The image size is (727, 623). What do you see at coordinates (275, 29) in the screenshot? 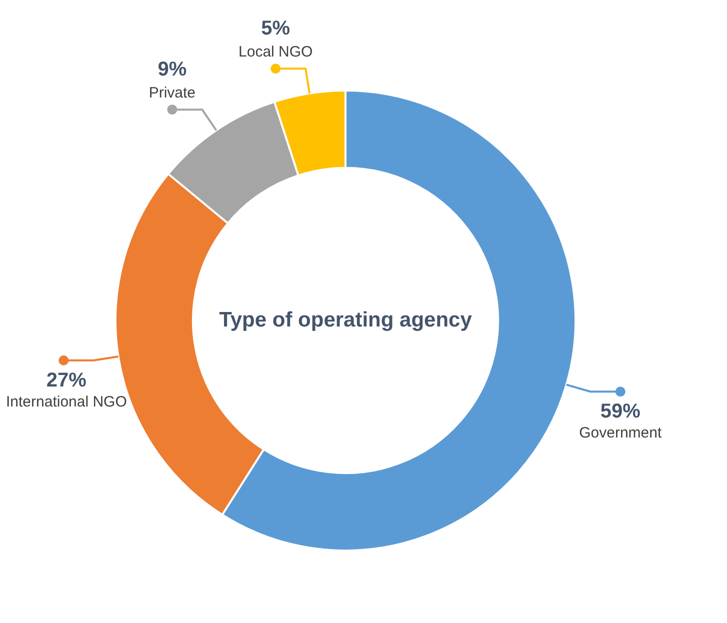
I see `data-label: 5%` at bounding box center [275, 29].